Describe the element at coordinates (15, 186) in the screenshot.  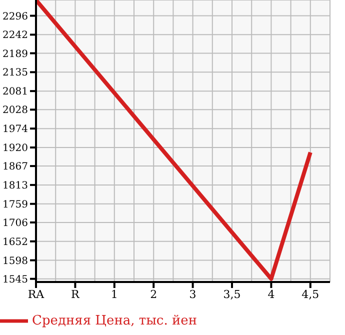
I see `y-tick-label: 1813` at that location.